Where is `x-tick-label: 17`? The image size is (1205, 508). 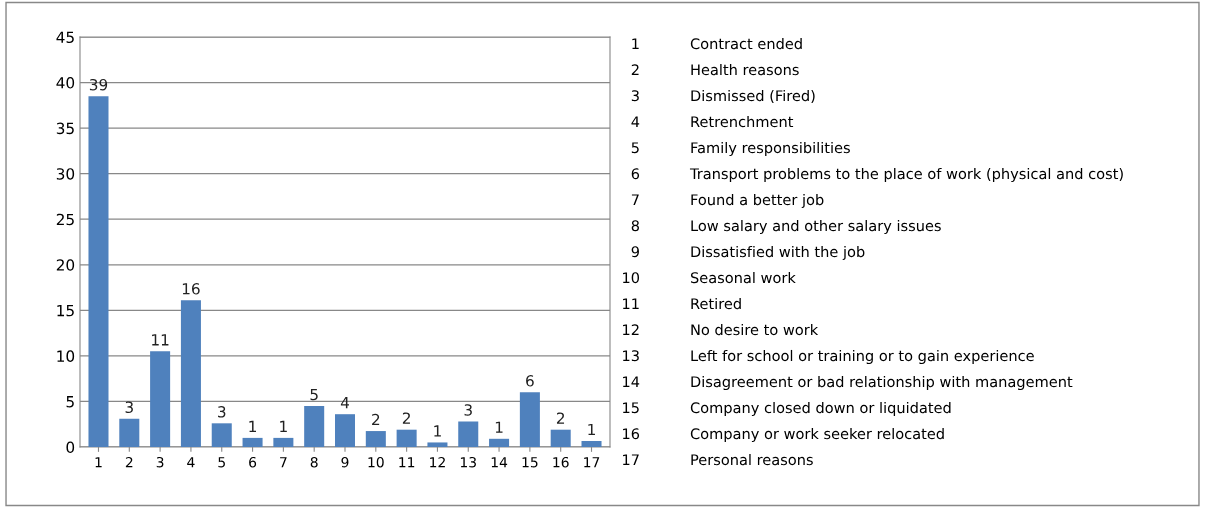
x-tick-label: 17 is located at coordinates (592, 462).